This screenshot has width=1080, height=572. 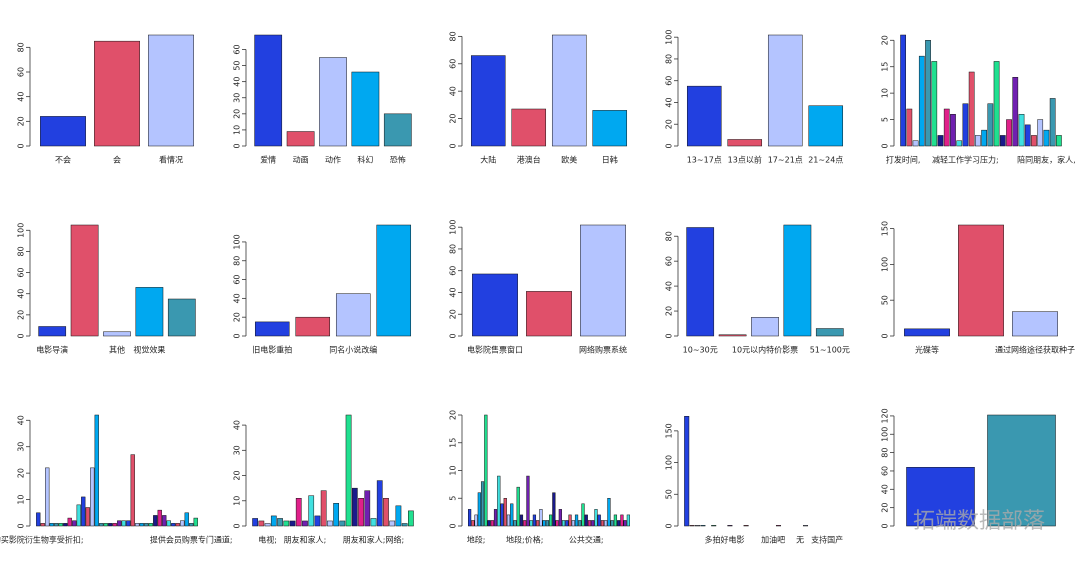 I want to click on y-tick-label: 10, so click(x=453, y=470).